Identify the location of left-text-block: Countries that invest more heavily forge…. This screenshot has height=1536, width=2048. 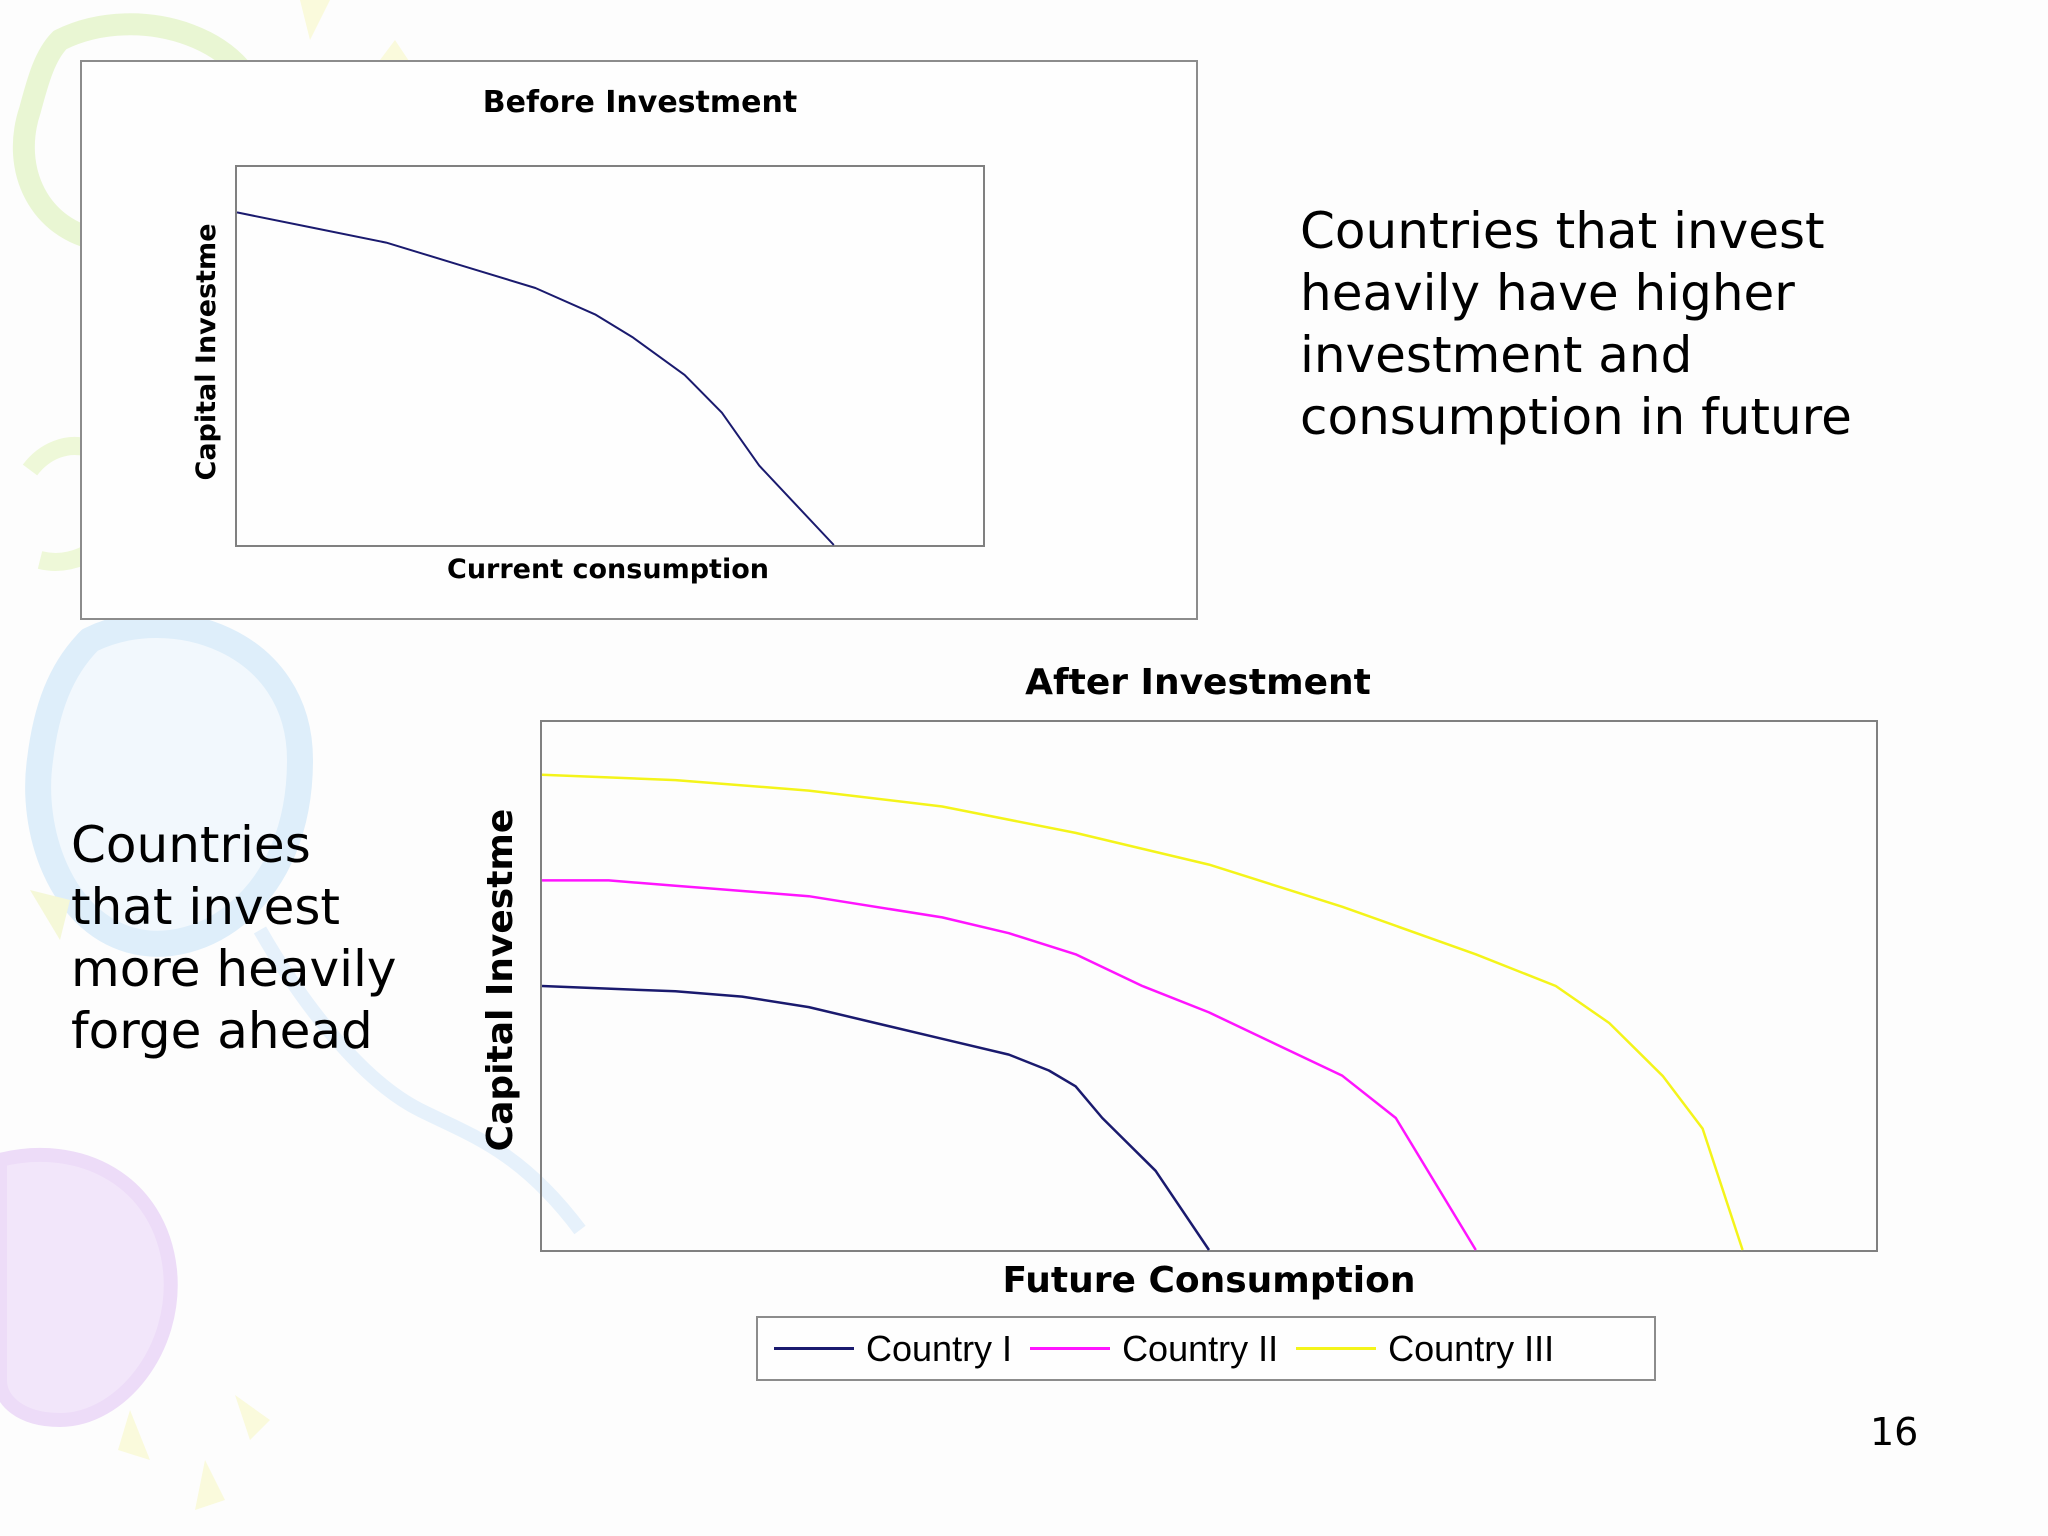
(233, 938).